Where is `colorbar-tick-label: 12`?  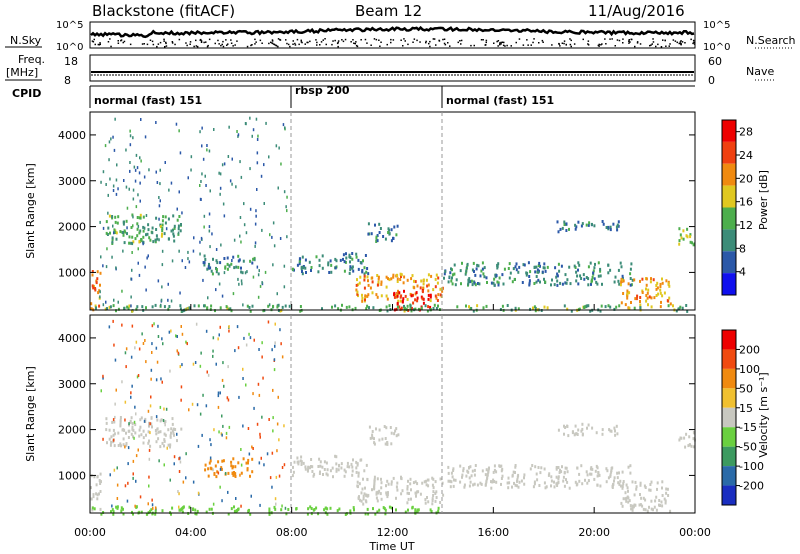 colorbar-tick-label: 12 is located at coordinates (746, 225).